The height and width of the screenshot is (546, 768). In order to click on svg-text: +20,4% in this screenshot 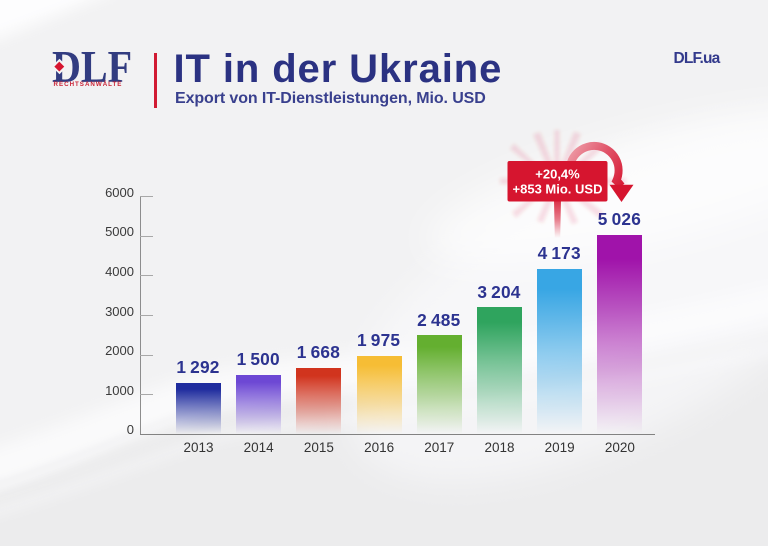, I will do `click(557, 173)`.